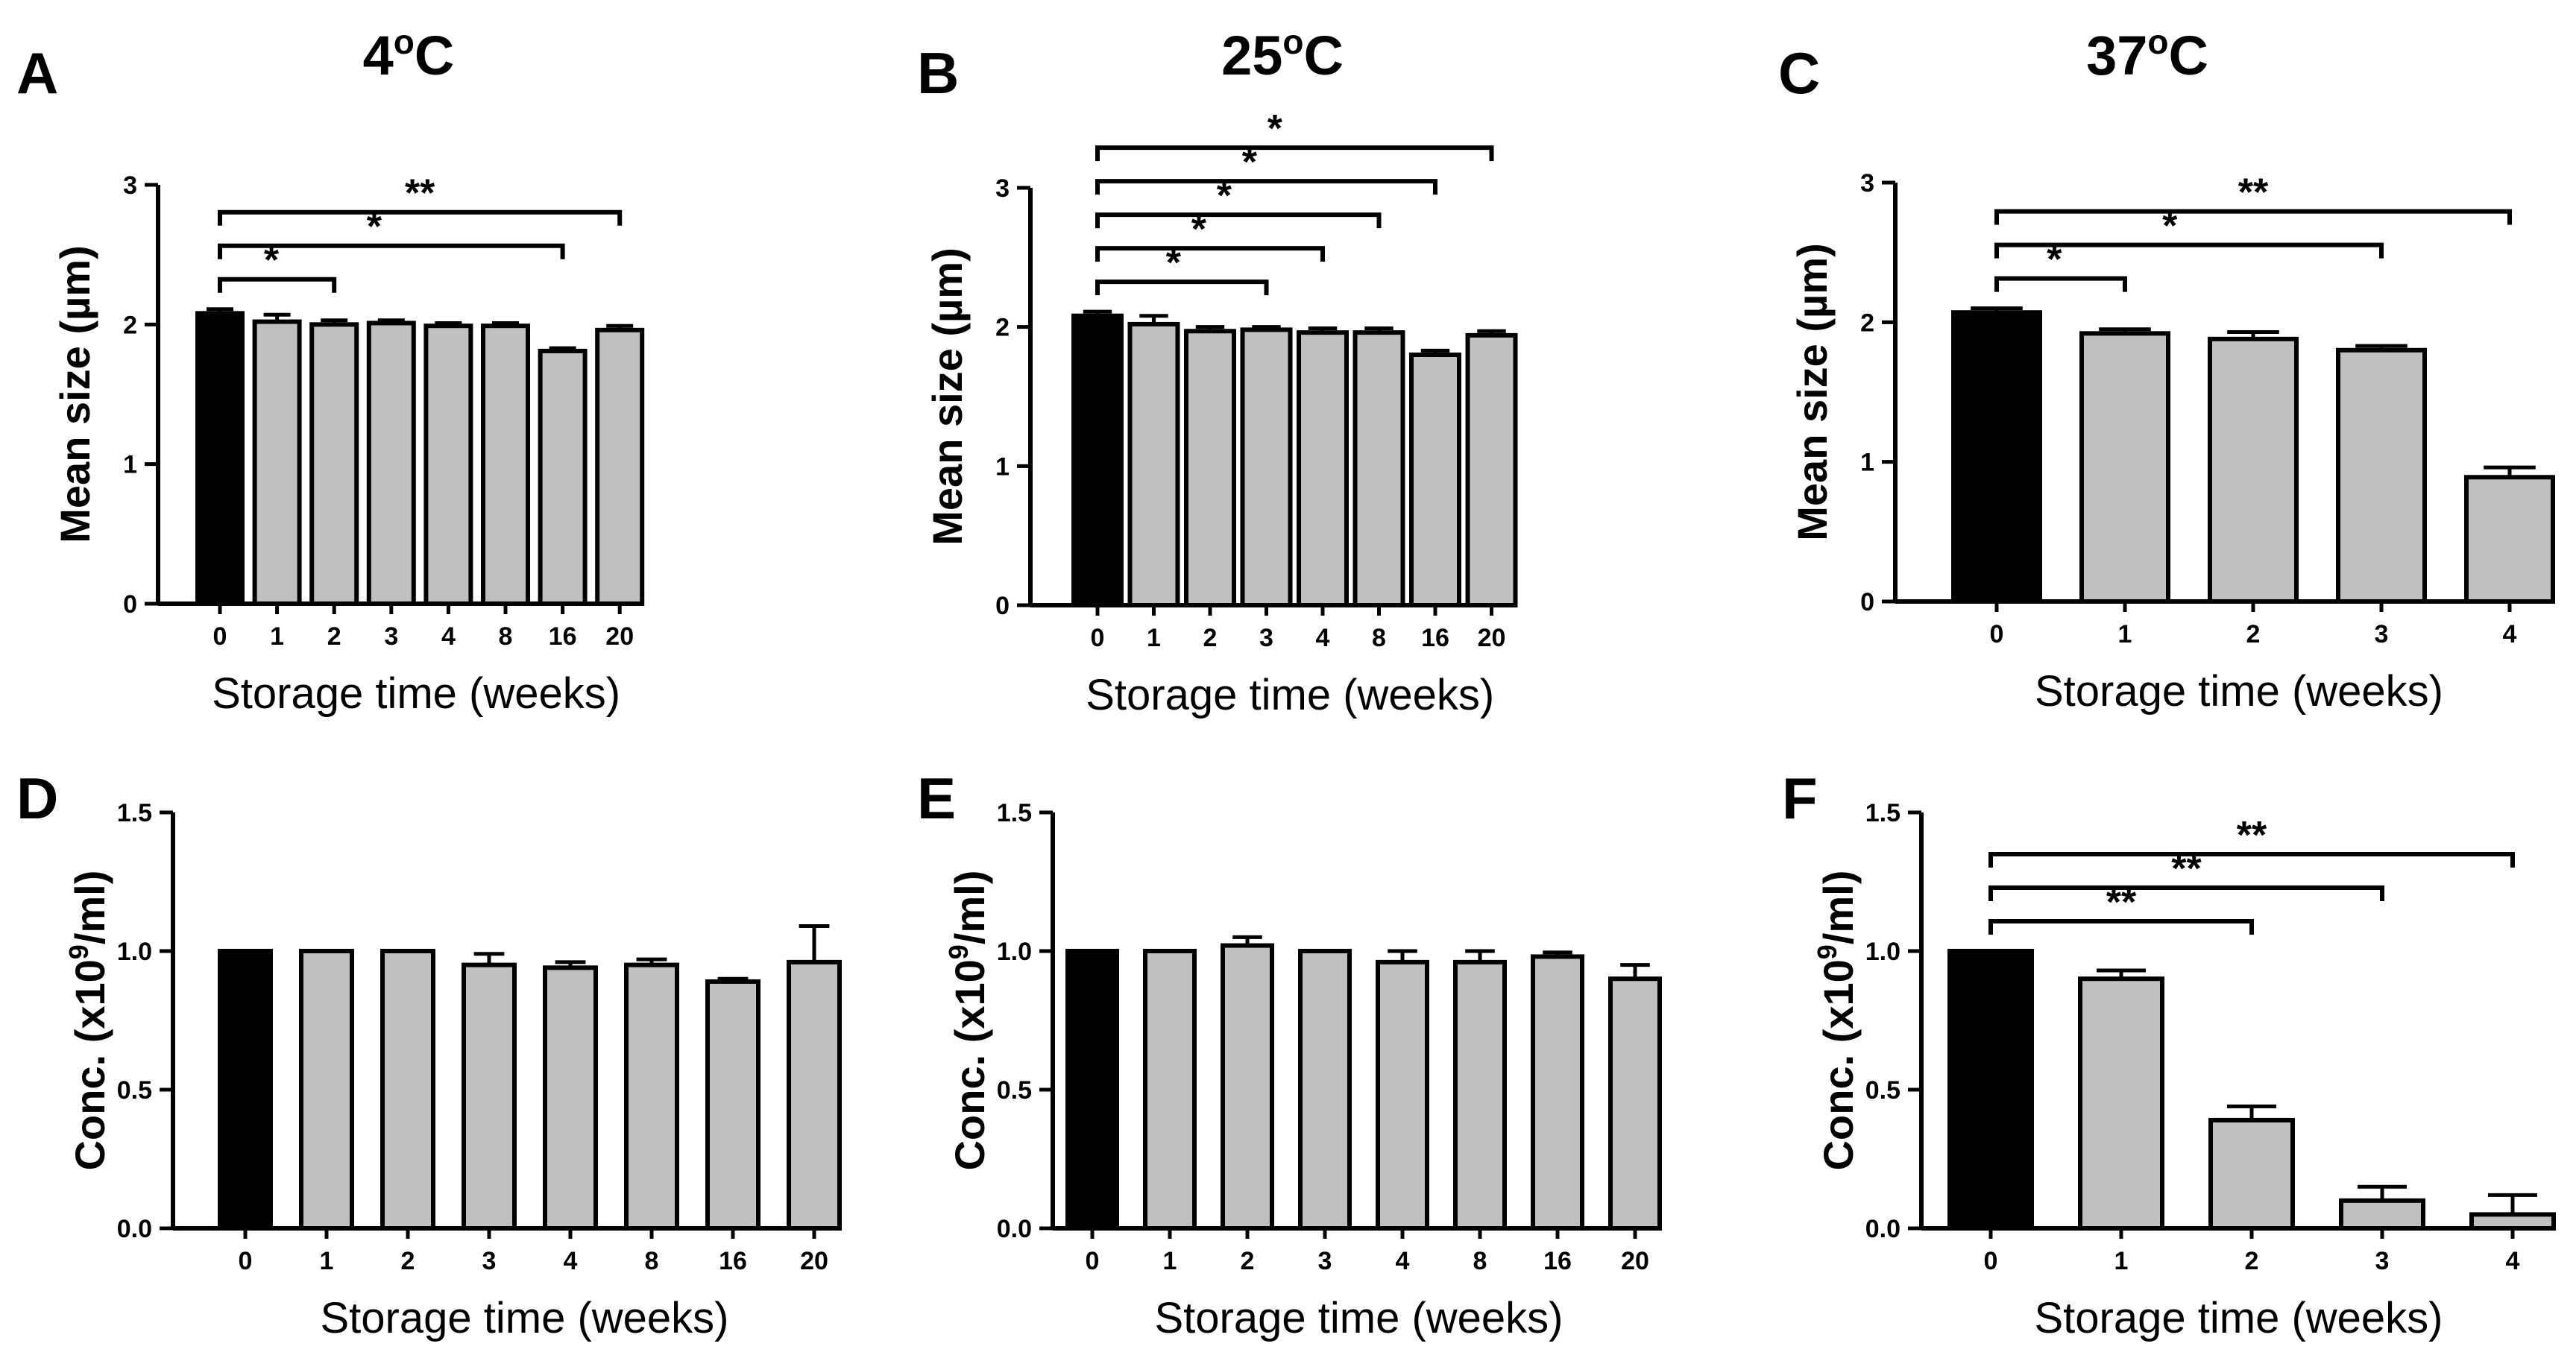 This screenshot has height=1361, width=2576. Describe the element at coordinates (938, 73) in the screenshot. I see `panel-letter: B` at that location.